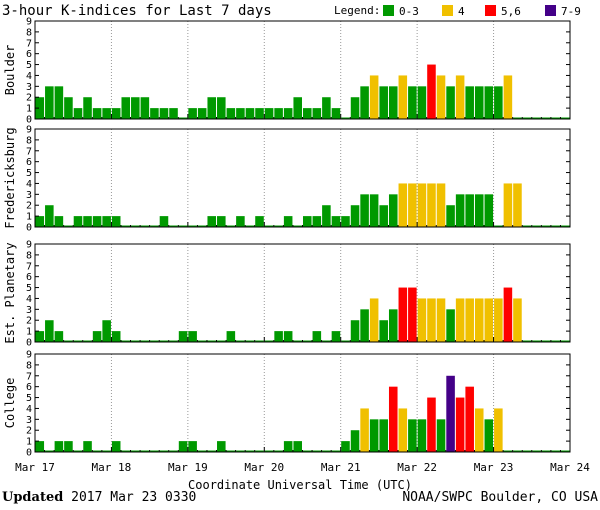 Image resolution: width=600 pixels, height=510 pixels. I want to click on y-tick-label: 1, so click(29, 332).